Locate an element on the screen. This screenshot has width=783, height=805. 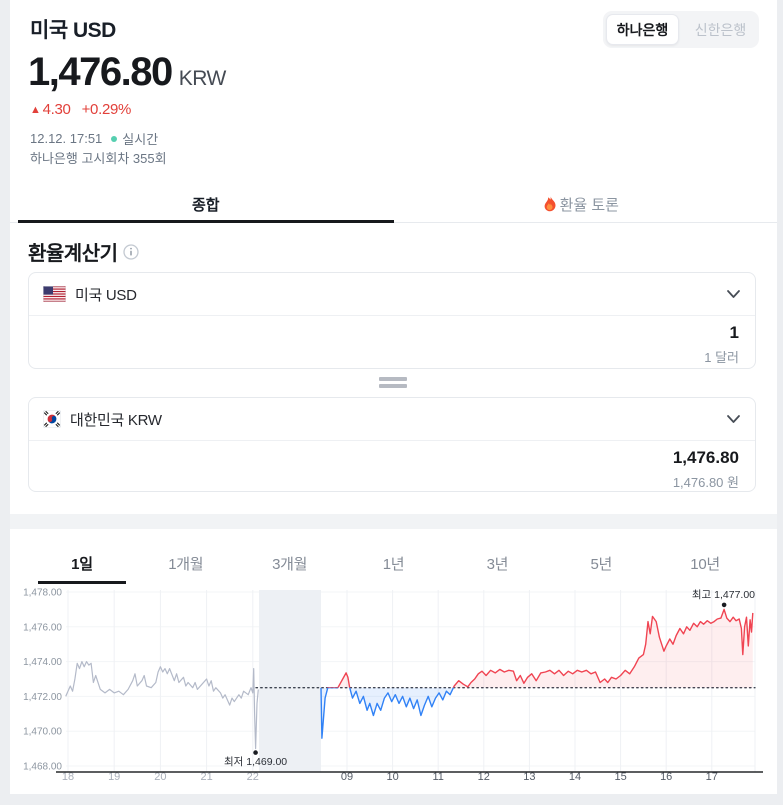
us-flag-icon is located at coordinates (54, 294).